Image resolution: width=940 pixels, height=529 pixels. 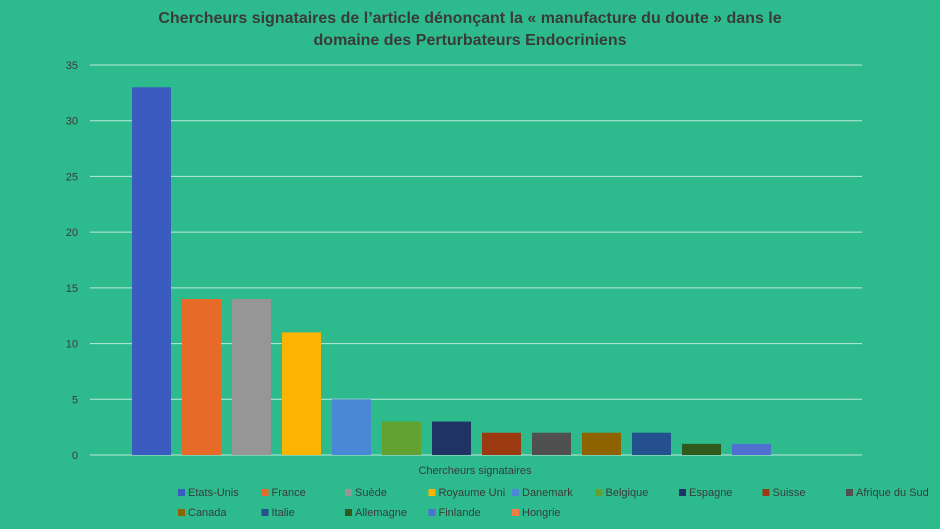 What do you see at coordinates (72, 345) in the screenshot?
I see `y-tick-label: 10` at bounding box center [72, 345].